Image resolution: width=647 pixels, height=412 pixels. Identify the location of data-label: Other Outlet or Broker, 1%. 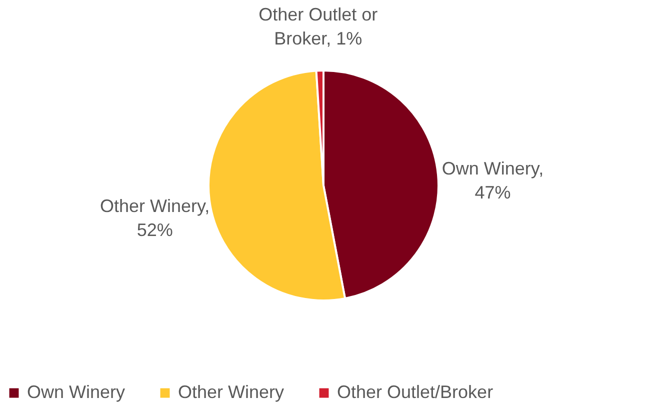
(318, 26).